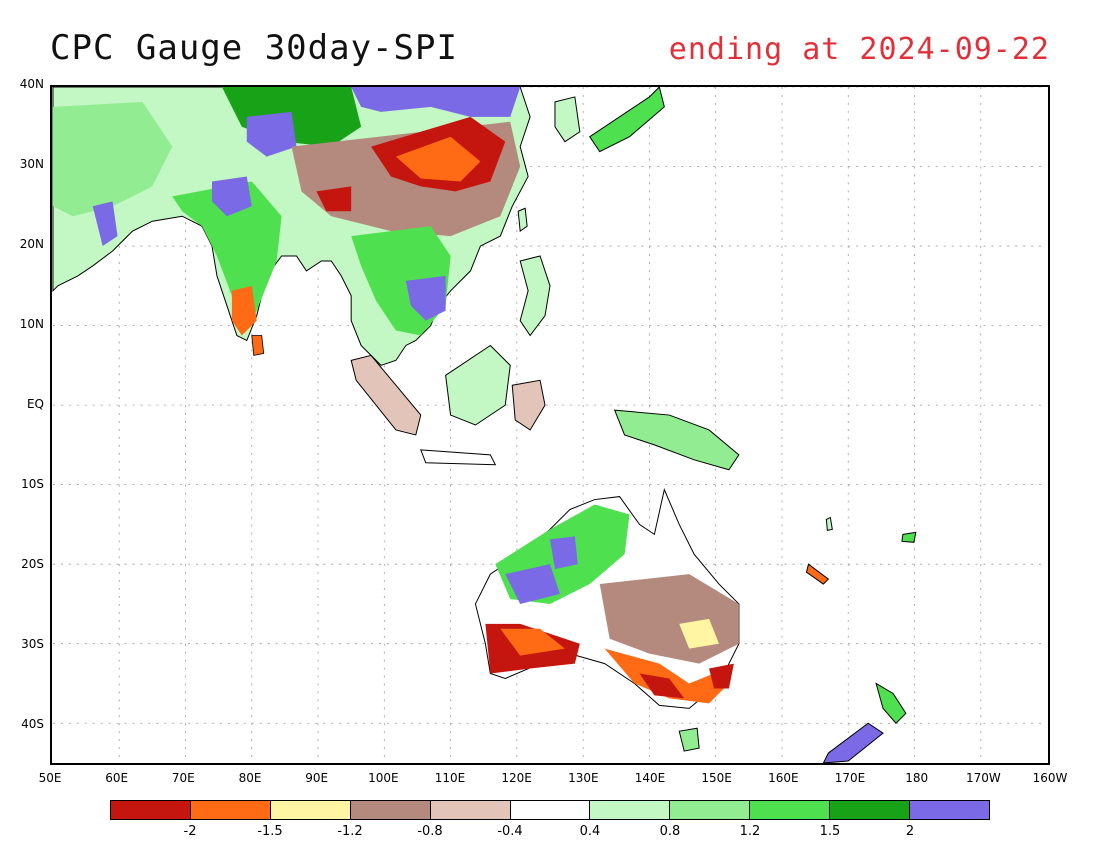  What do you see at coordinates (425, 298) in the screenshot?
I see `indochina-blue` at bounding box center [425, 298].